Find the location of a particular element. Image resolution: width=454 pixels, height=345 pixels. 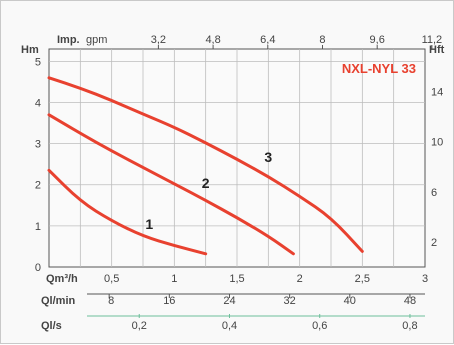

curve-label-3: 3 is located at coordinates (268, 157).